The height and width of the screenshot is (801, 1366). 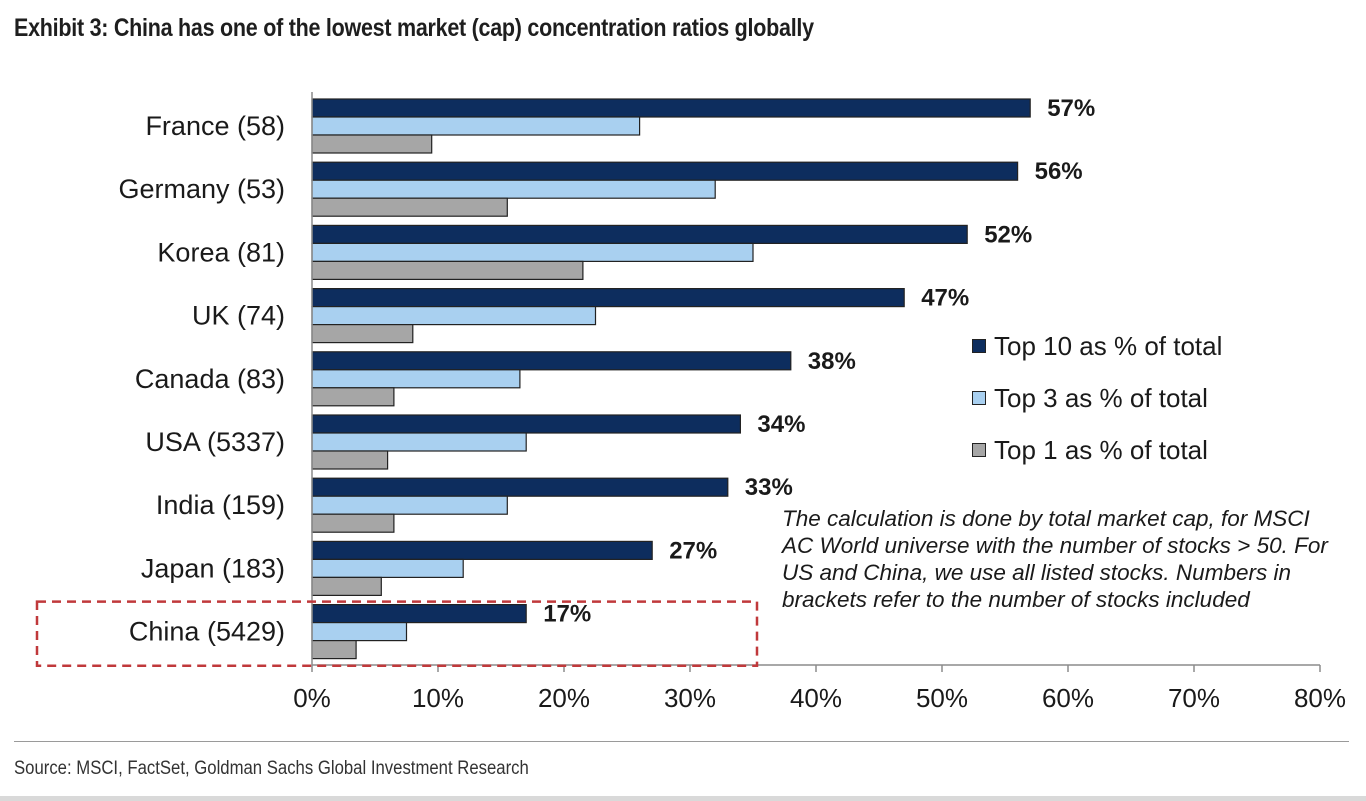 What do you see at coordinates (1071, 108) in the screenshot?
I see `data-label: 57%` at bounding box center [1071, 108].